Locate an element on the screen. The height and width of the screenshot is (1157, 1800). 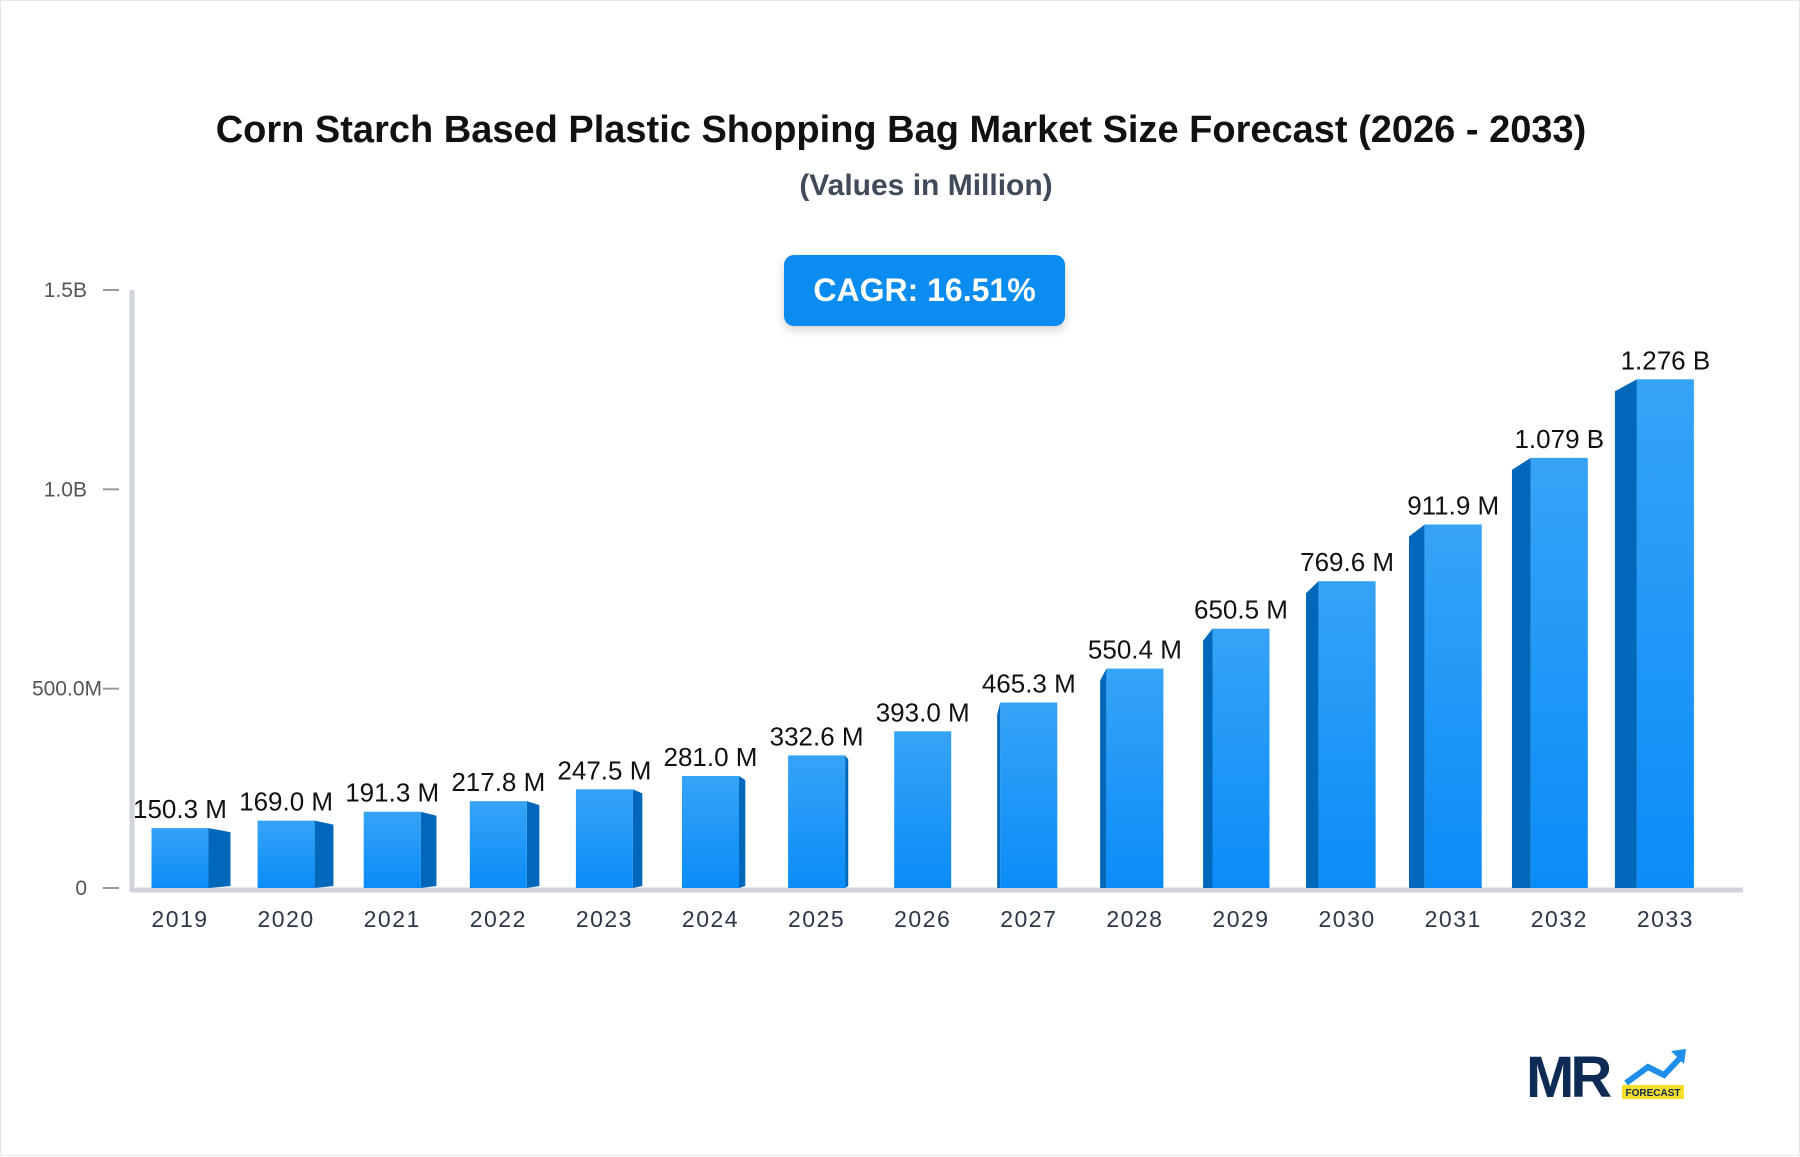
x-tick-label-2024: 2024 is located at coordinates (710, 919).